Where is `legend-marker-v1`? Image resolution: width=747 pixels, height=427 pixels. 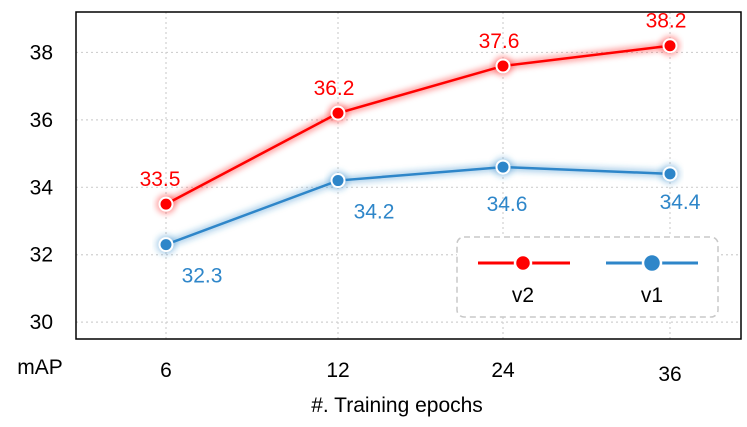
legend-marker-v1 is located at coordinates (652, 263).